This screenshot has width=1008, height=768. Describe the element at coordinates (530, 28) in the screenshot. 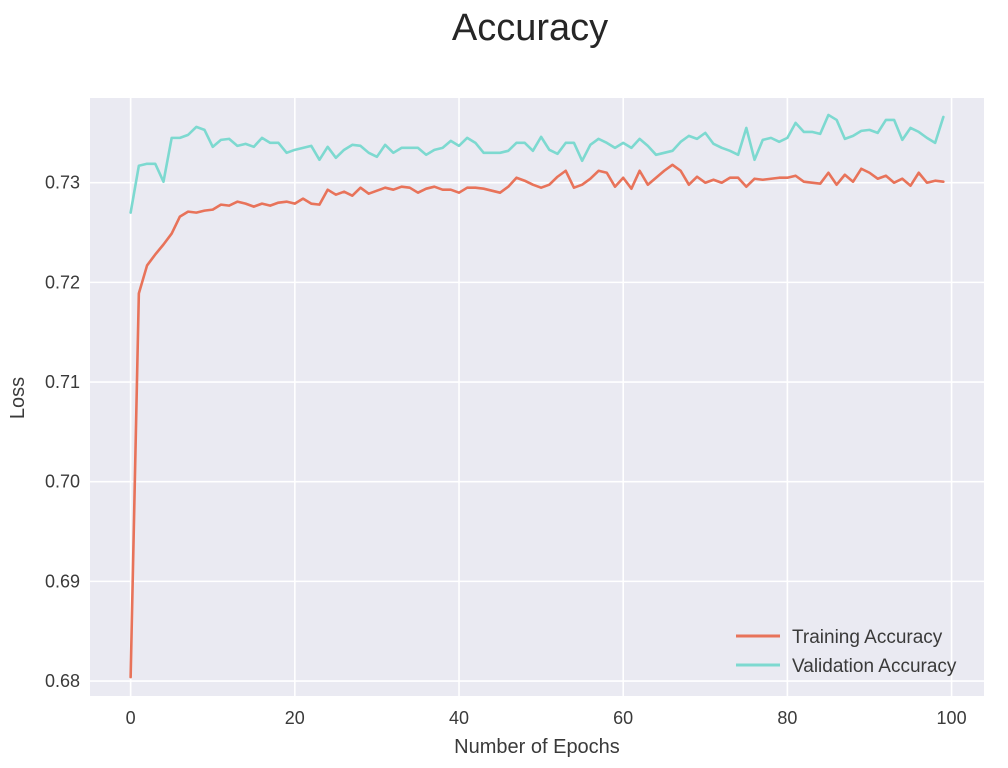

I see `chart-title: Accuracy` at that location.